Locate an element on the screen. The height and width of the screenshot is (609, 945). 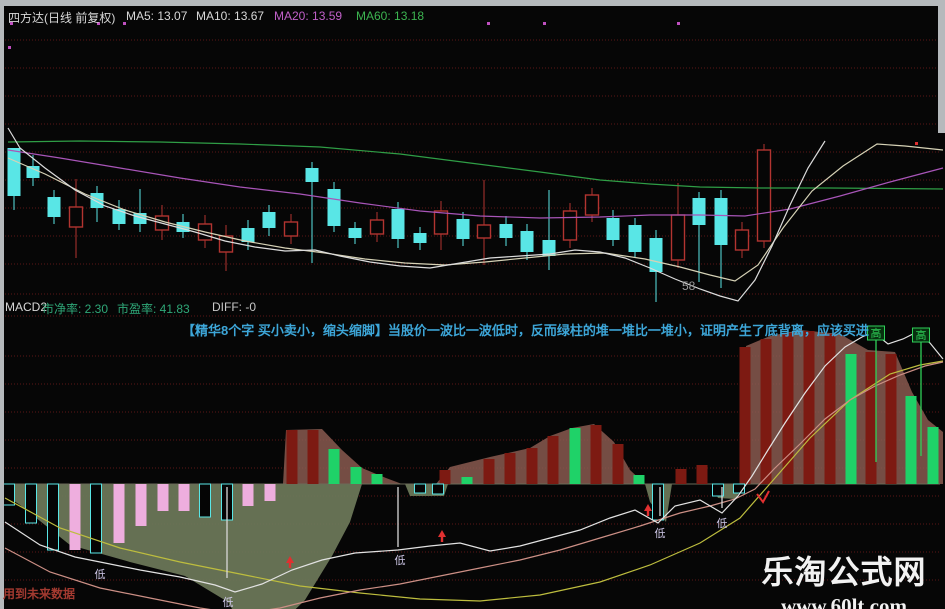
bar-count-label: 58 is located at coordinates (689, 286).